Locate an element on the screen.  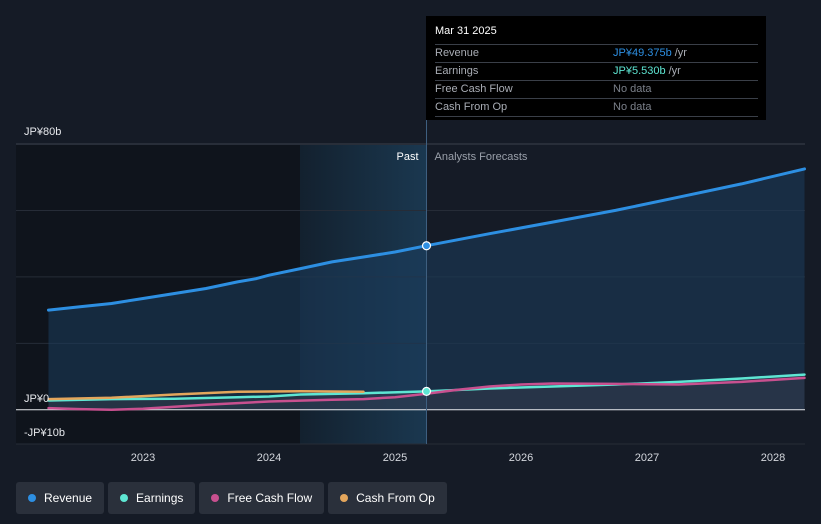
y-axis-labels: JP¥80b JP¥0 -JP¥10b is located at coordinates (44, 282).